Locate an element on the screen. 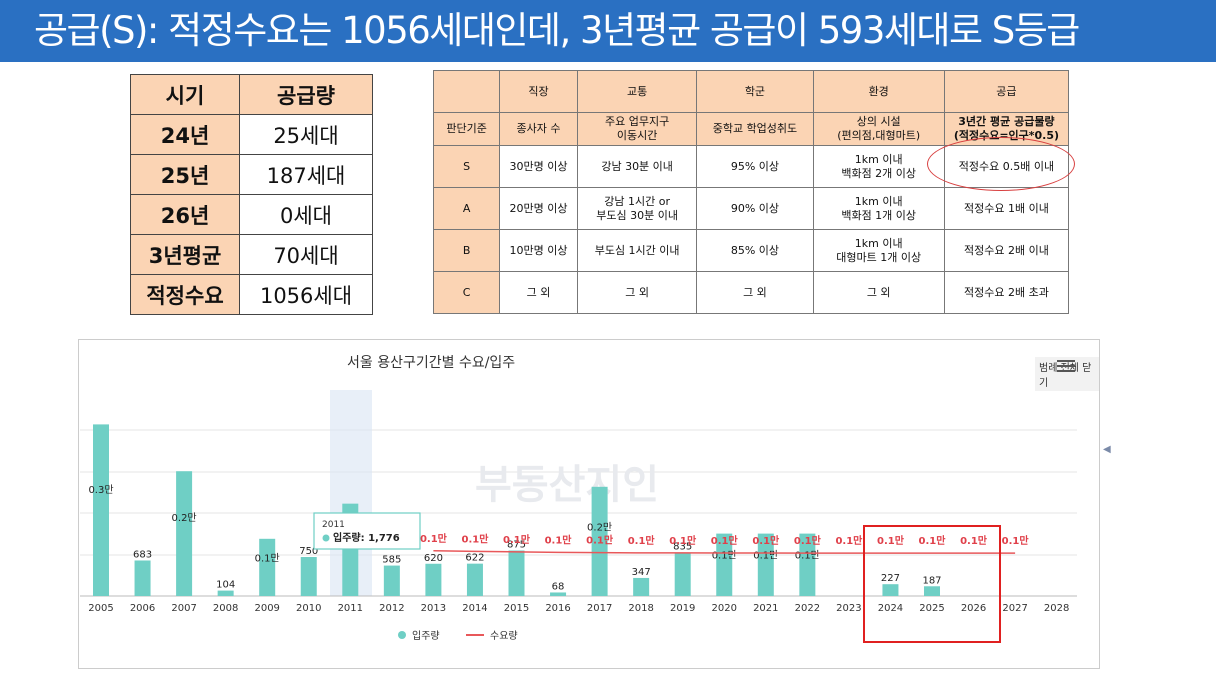  header-period: 시기 is located at coordinates (185, 94).